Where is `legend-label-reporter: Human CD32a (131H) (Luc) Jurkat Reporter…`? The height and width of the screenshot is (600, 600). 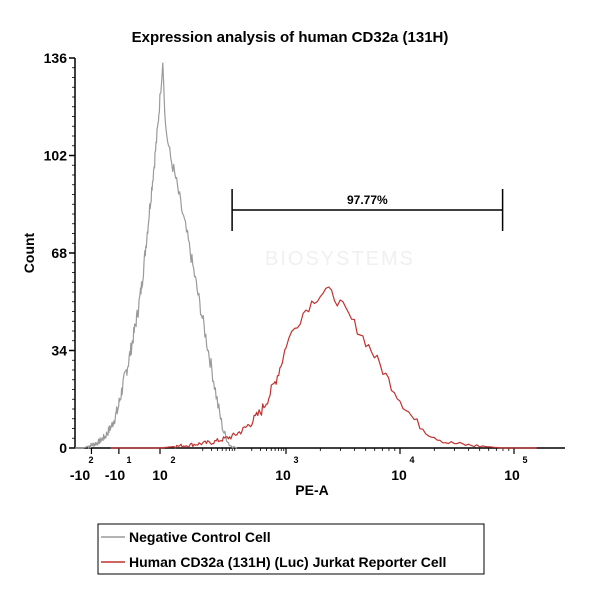
legend-label-reporter: Human CD32a (131H) (Luc) Jurkat Reporter… is located at coordinates (287, 562).